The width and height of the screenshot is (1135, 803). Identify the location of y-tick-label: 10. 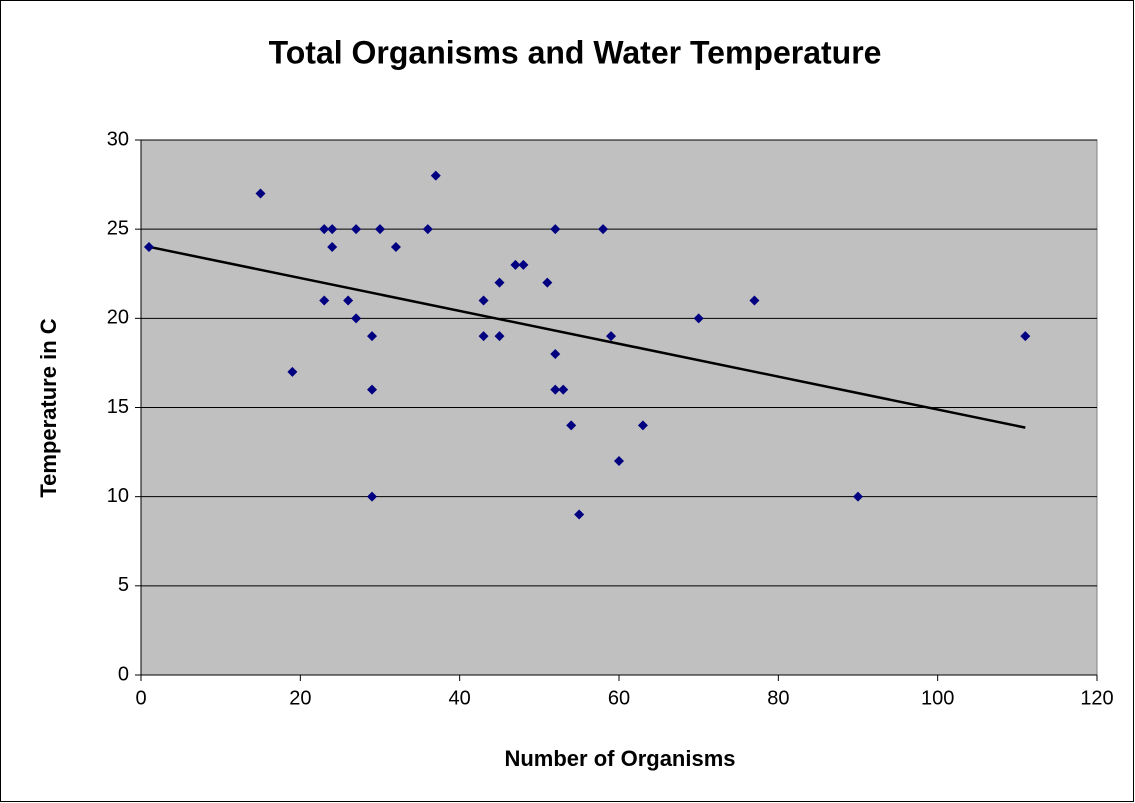
(118, 496).